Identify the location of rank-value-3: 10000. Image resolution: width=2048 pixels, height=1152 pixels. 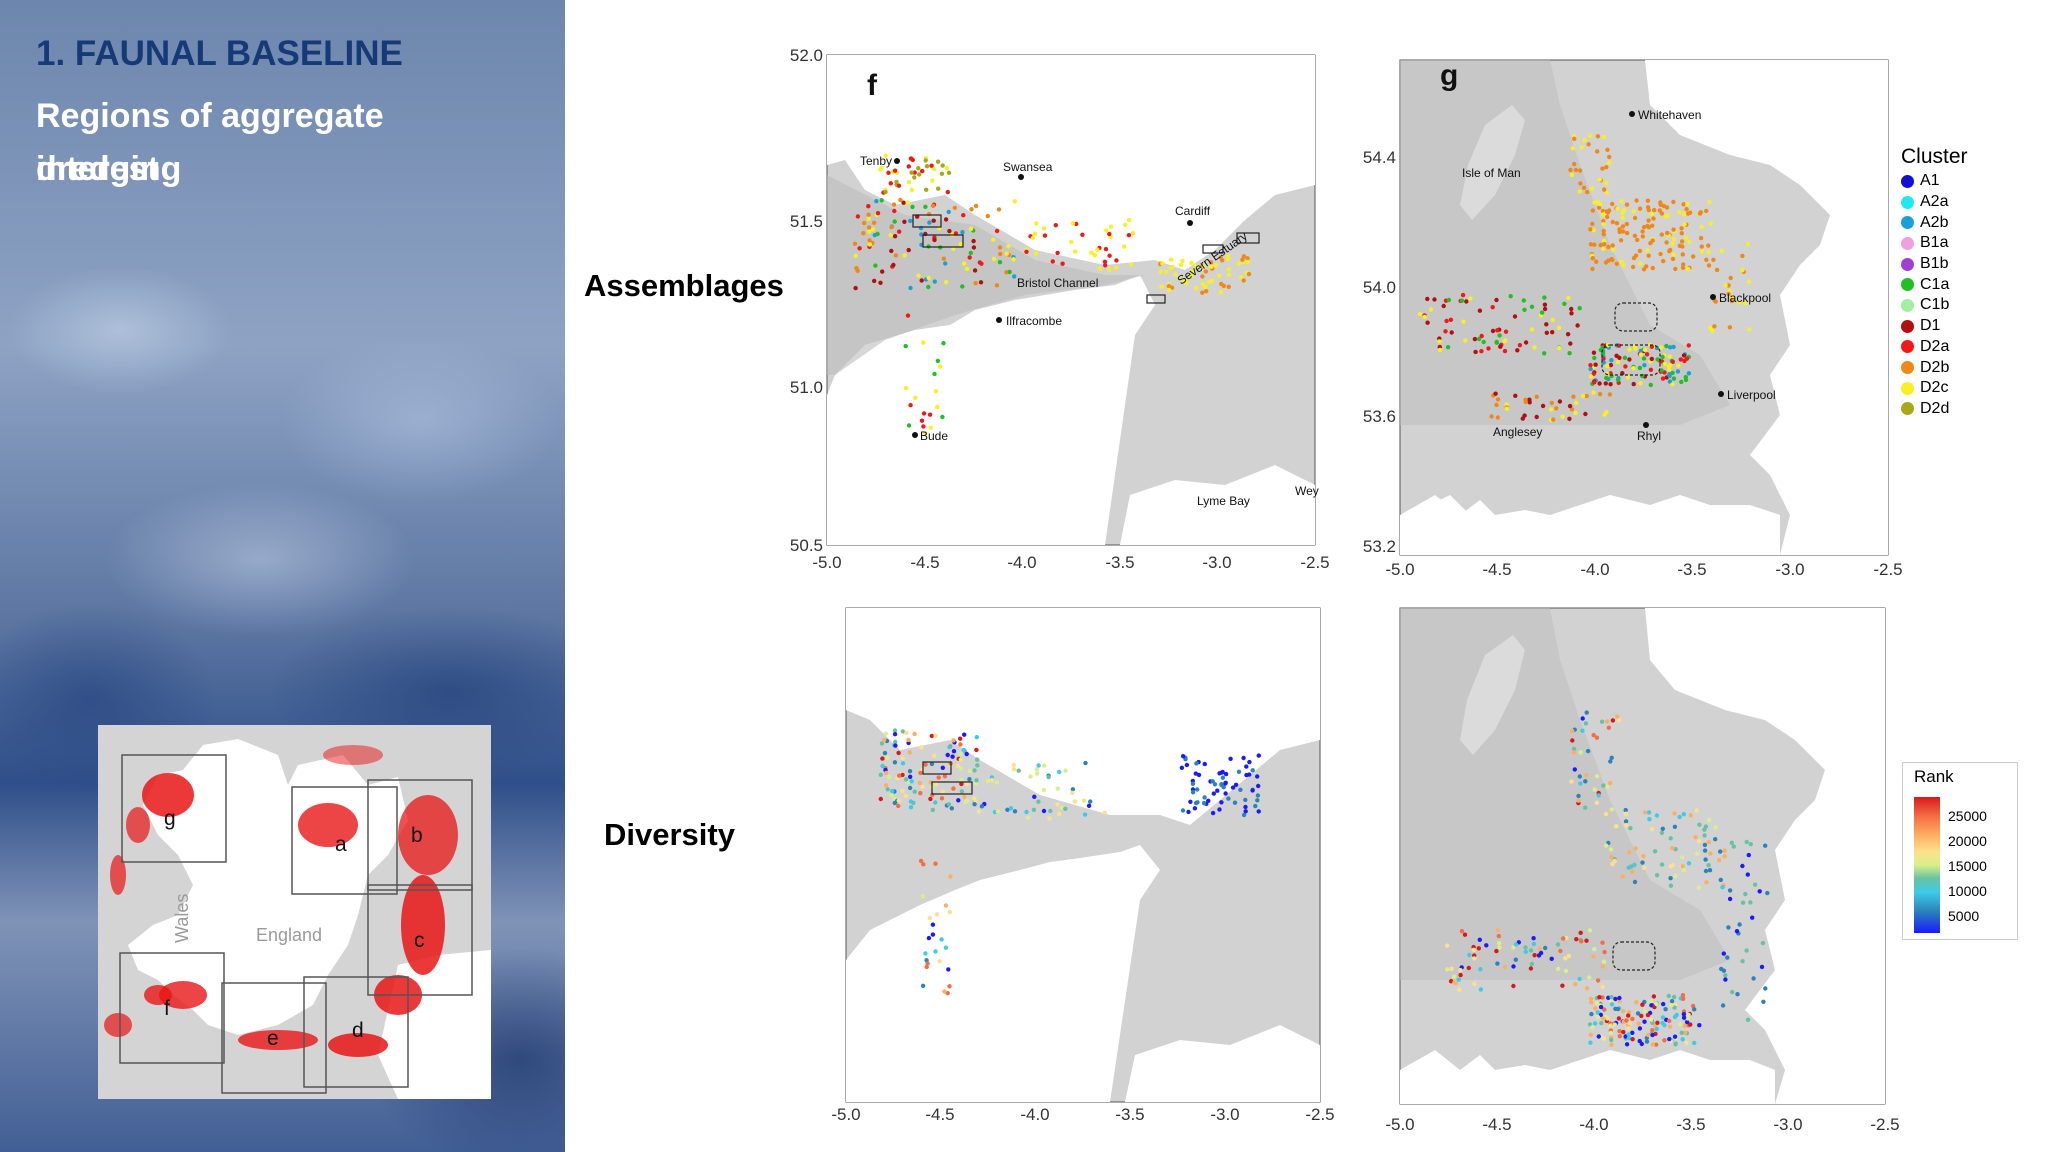
(1967, 891).